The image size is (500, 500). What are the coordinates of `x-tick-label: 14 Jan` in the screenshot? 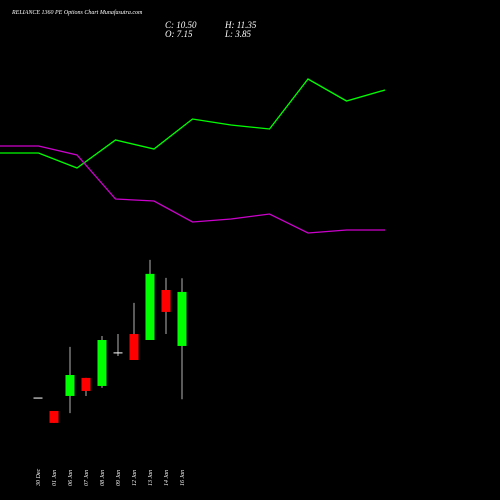 It's located at (166, 478).